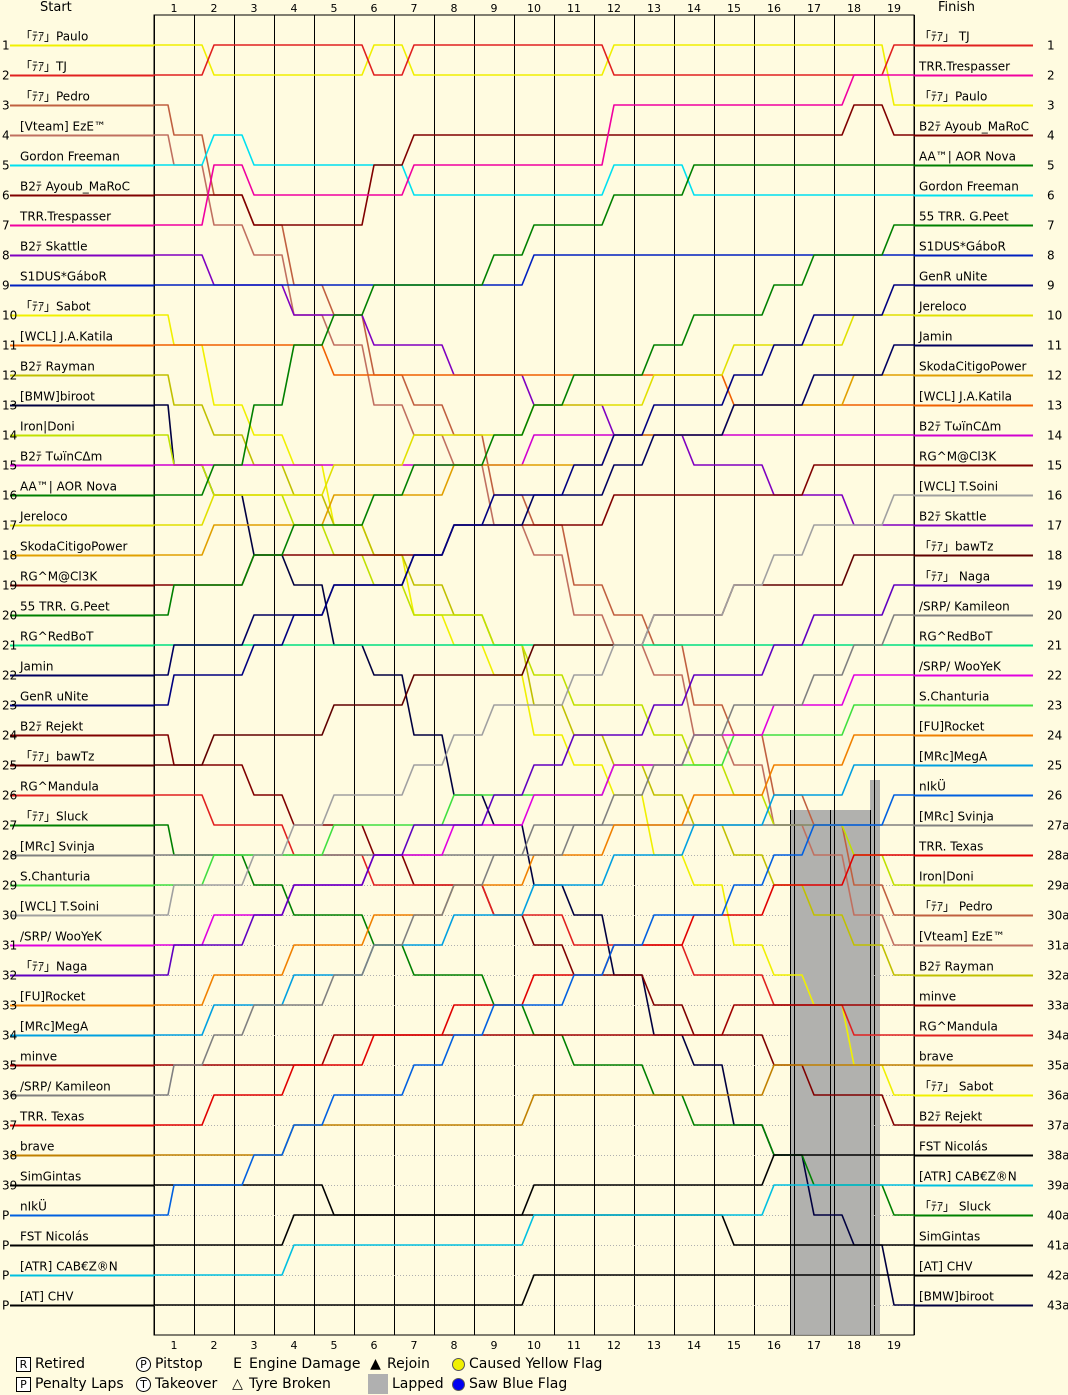  I want to click on lap-tick-label: 10, so click(534, 1345).